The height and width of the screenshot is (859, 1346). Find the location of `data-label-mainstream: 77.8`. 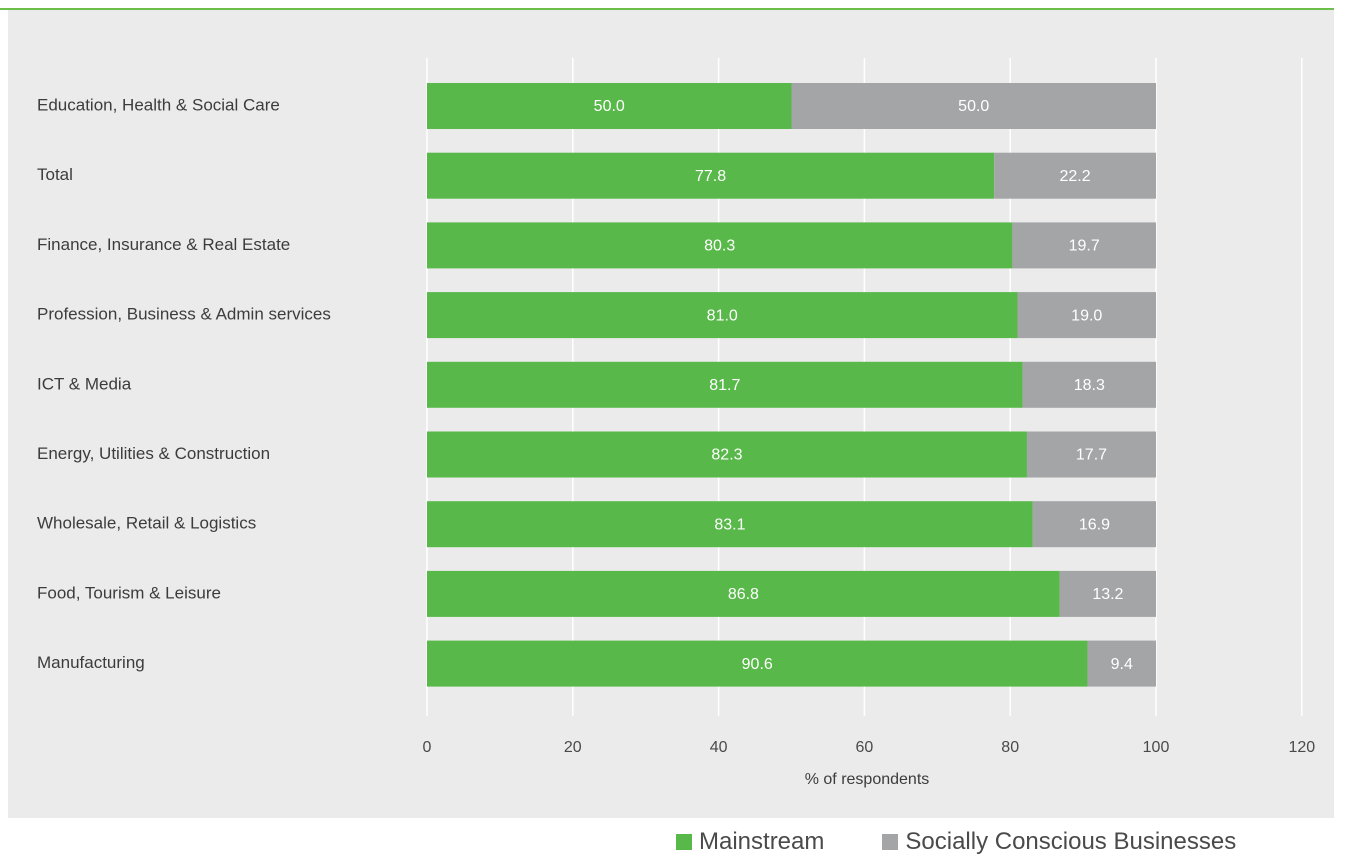

data-label-mainstream: 77.8 is located at coordinates (710, 176).